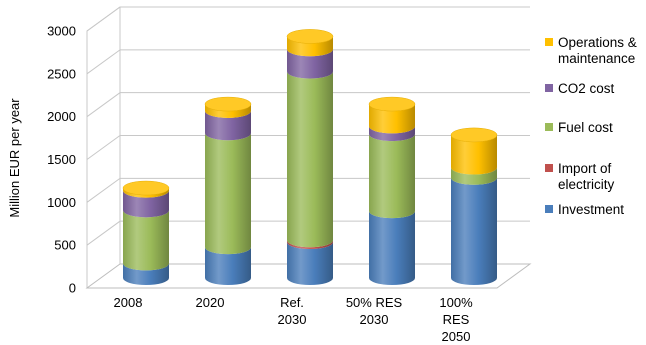 The image size is (646, 345). What do you see at coordinates (14, 158) in the screenshot?
I see `y-axis-title: Million EUR per year` at bounding box center [14, 158].